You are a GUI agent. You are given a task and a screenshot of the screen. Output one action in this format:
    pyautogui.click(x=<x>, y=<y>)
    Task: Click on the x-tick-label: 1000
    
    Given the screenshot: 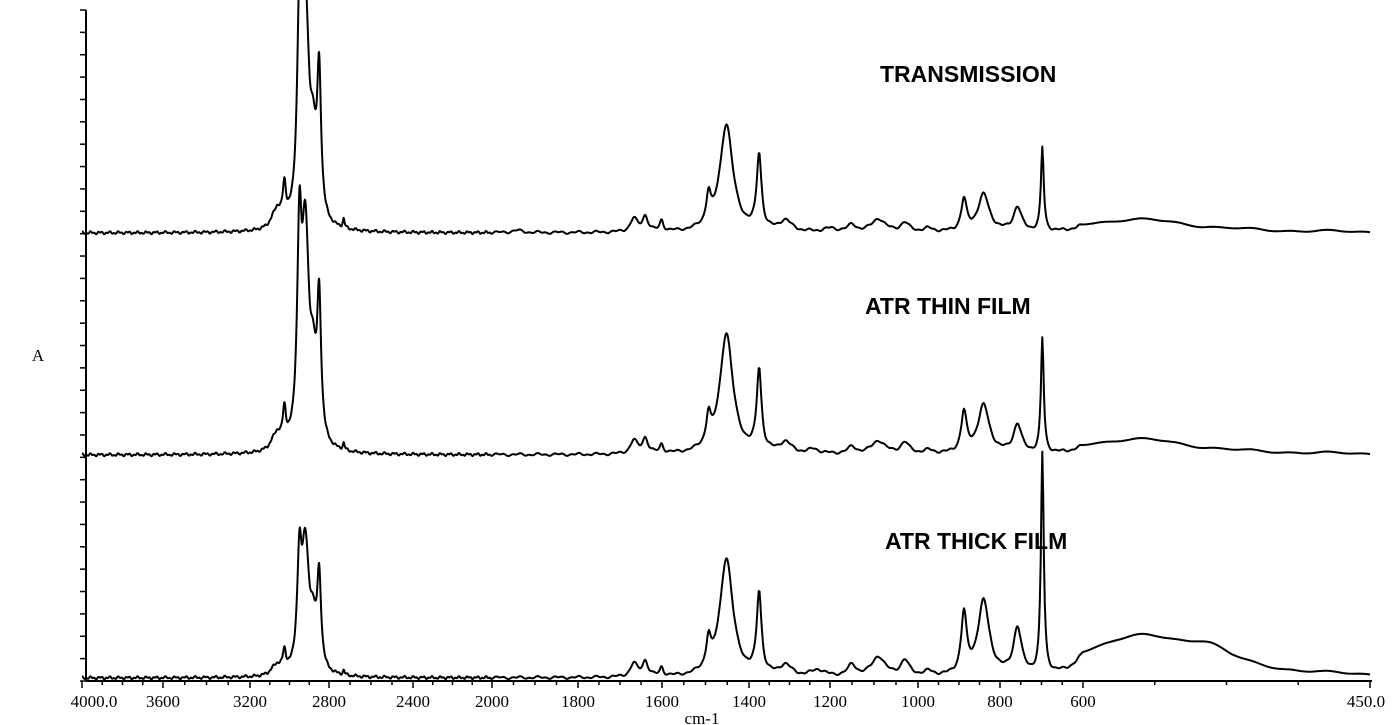 What is the action you would take?
    pyautogui.click(x=918, y=701)
    